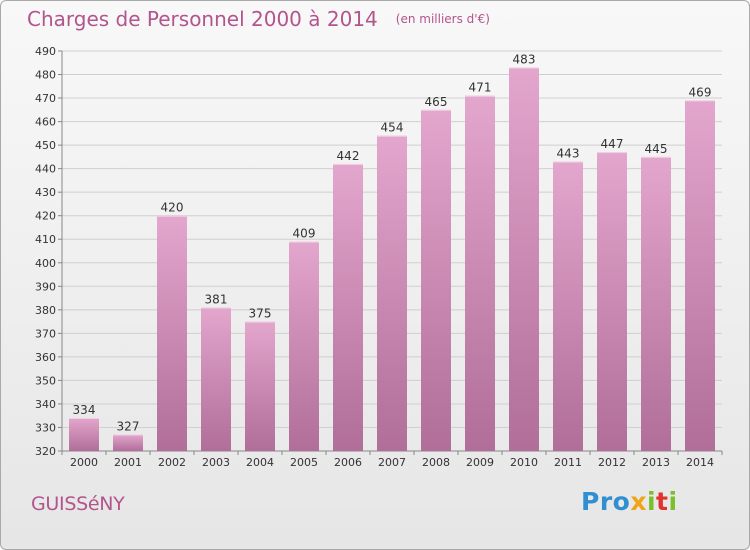  Describe the element at coordinates (480, 462) in the screenshot. I see `x-tick-label: 2009` at that location.